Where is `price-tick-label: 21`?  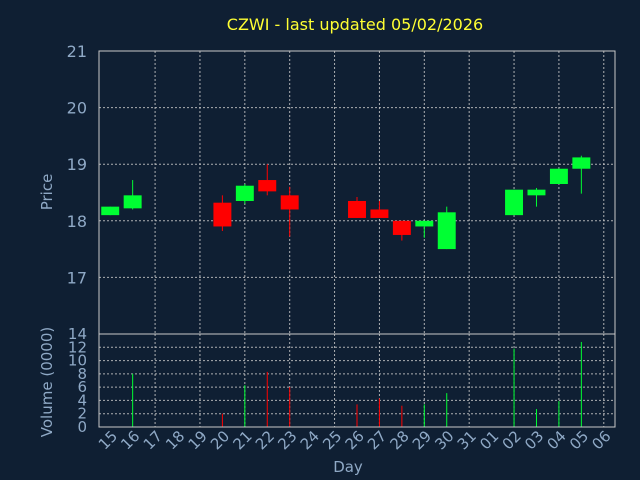 price-tick-label: 21 is located at coordinates (77, 51).